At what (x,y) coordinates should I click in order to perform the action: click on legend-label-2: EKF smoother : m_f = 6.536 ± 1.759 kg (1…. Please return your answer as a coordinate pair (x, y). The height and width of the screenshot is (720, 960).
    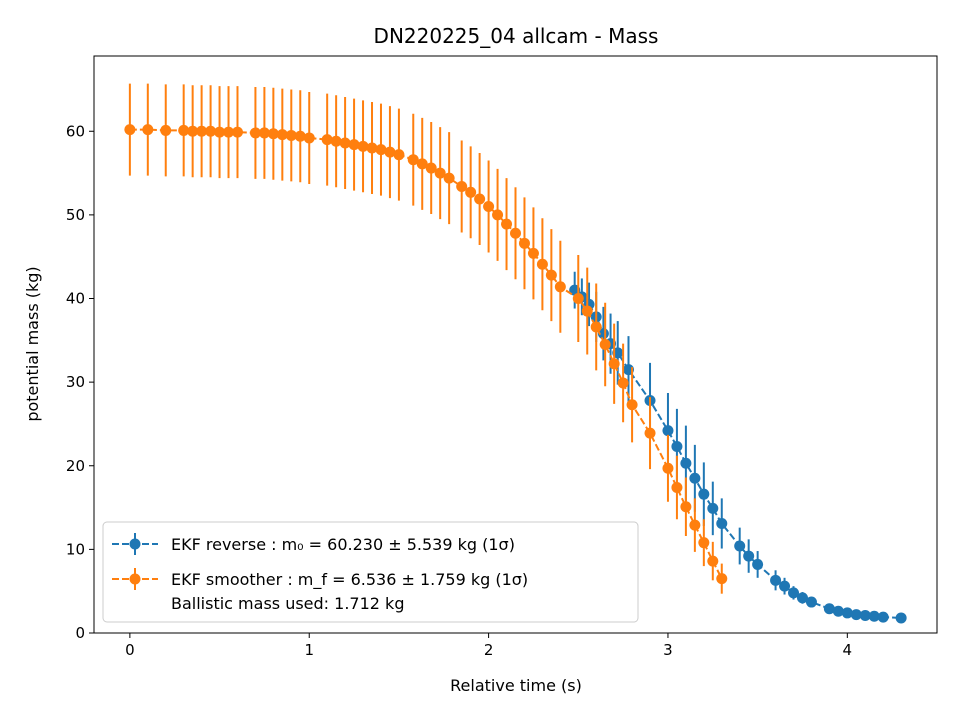
    Looking at the image, I should click on (349, 580).